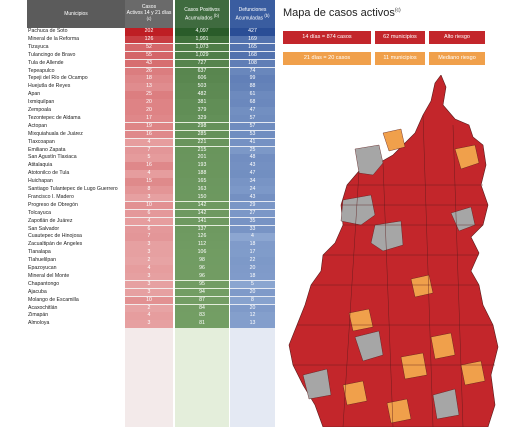 Image resolution: width=526 pixels, height=427 pixels. What do you see at coordinates (202, 166) in the screenshot?
I see `positivos-cell: 193` at bounding box center [202, 166].